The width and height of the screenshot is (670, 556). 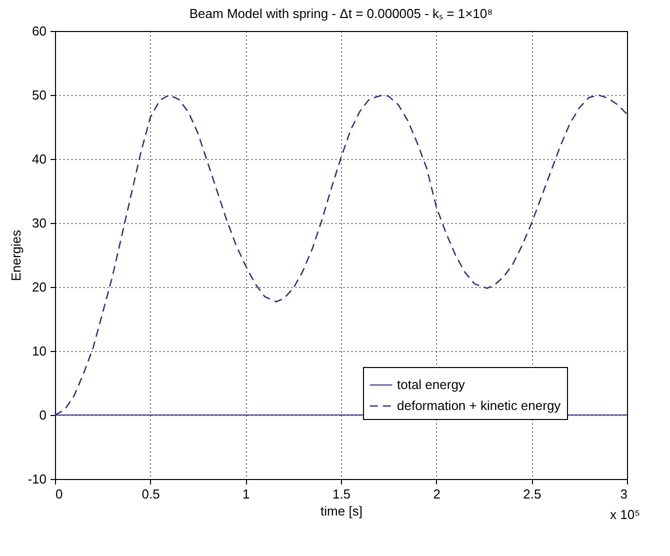 I want to click on x-tick-label: 2, so click(x=436, y=494).